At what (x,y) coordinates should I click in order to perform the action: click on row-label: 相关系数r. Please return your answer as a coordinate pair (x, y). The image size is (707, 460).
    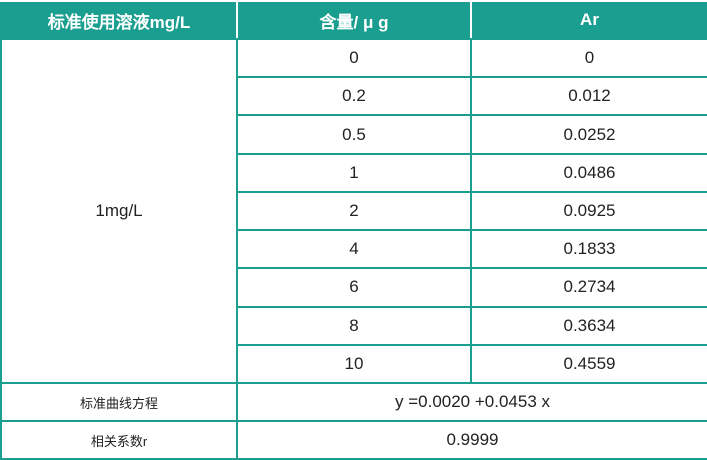
    Looking at the image, I should click on (119, 440).